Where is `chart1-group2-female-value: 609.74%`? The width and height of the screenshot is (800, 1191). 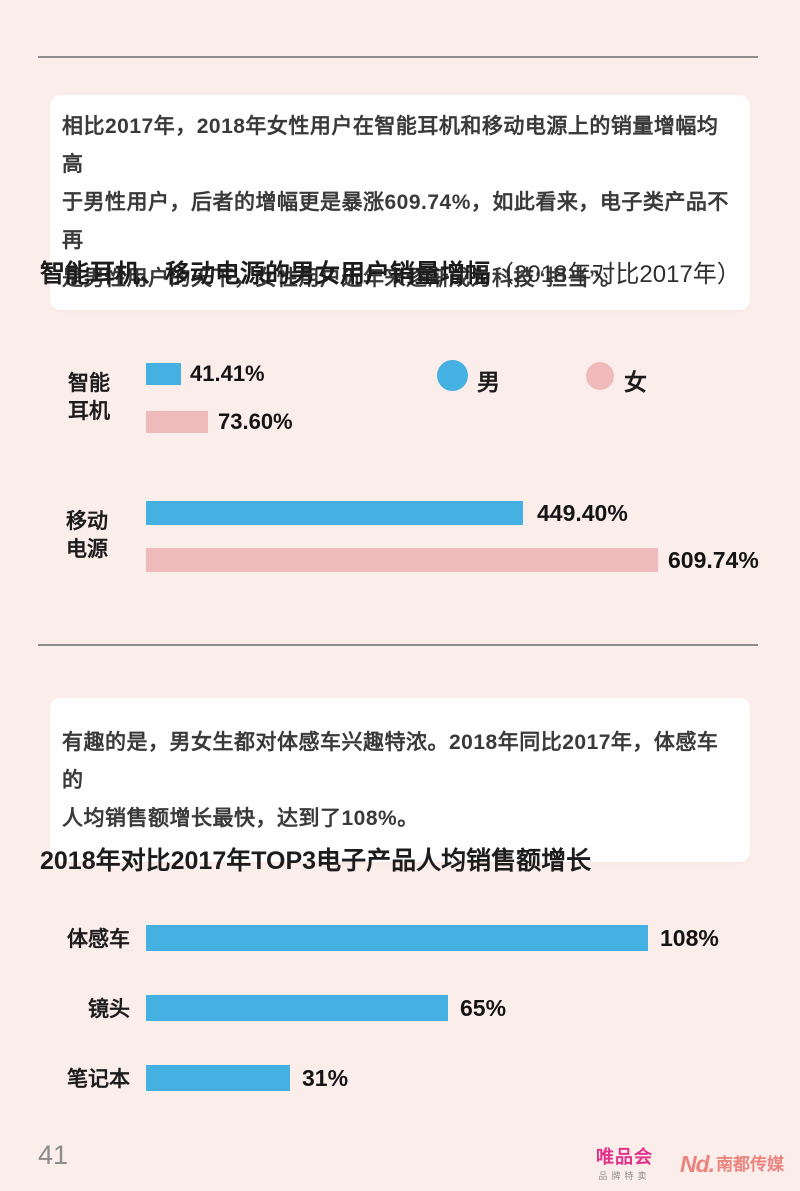 chart1-group2-female-value: 609.74% is located at coordinates (713, 560).